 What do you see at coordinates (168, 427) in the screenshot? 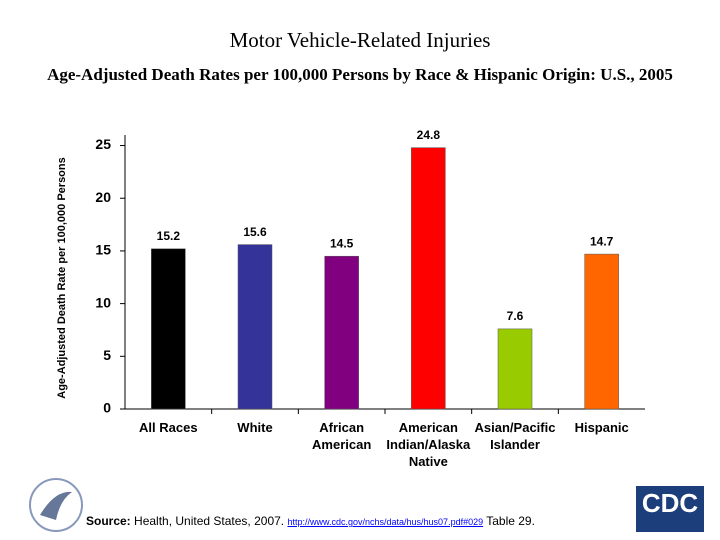
I see `x-tick-label: All Races` at bounding box center [168, 427].